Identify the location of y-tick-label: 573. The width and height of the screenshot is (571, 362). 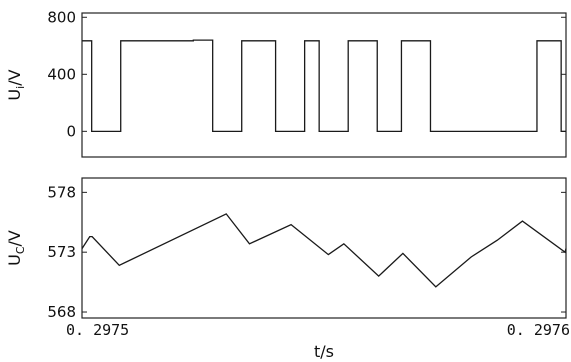
(61, 252).